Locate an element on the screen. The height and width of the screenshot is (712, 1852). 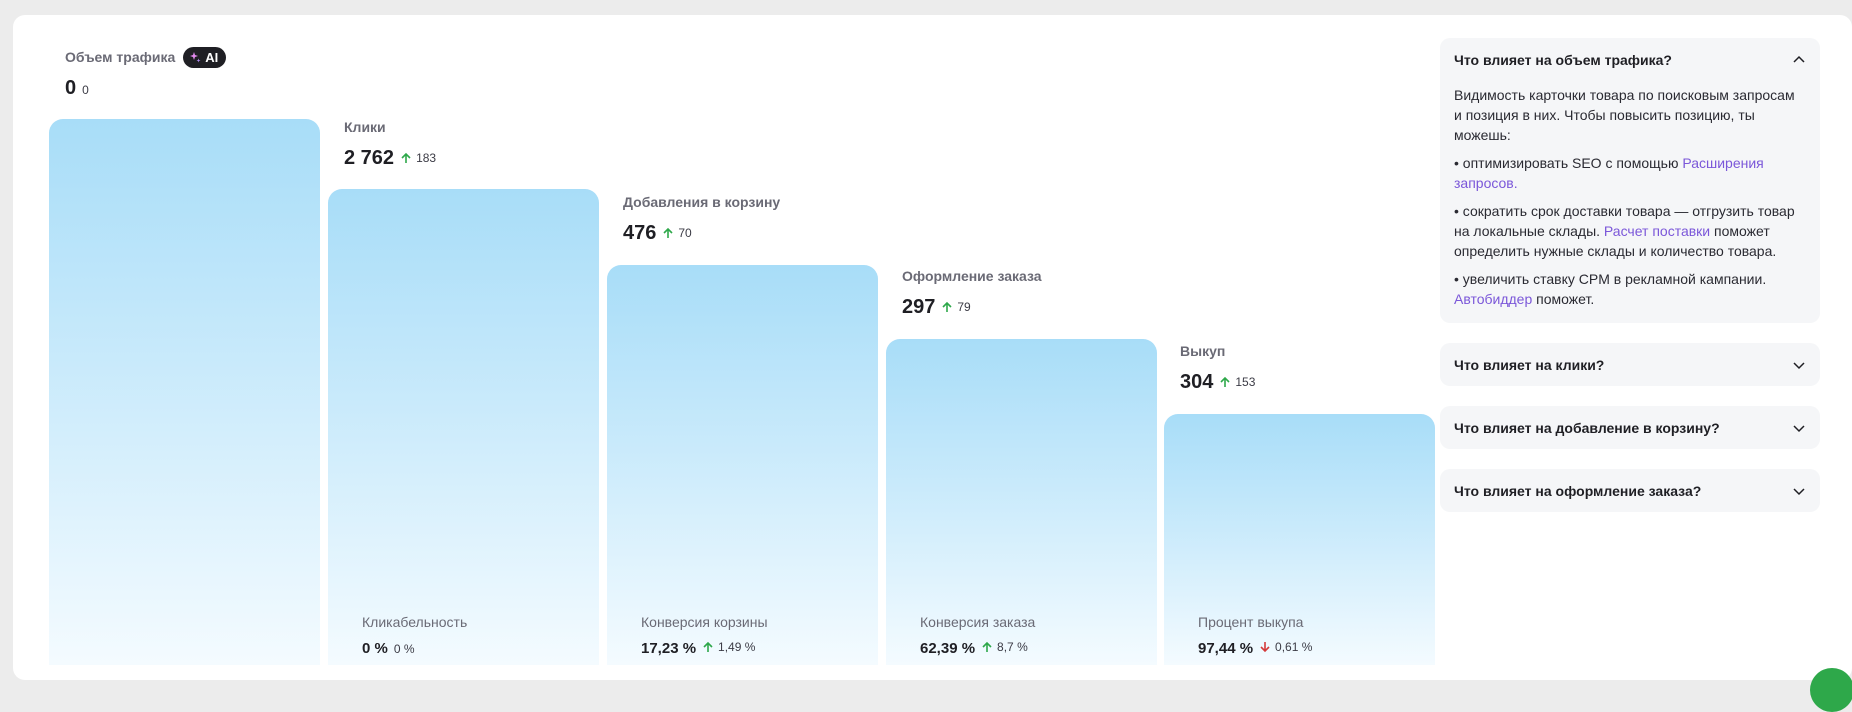
conversion-block: Конверсия корзины 17,23 % 1,49 % is located at coordinates (704, 635).